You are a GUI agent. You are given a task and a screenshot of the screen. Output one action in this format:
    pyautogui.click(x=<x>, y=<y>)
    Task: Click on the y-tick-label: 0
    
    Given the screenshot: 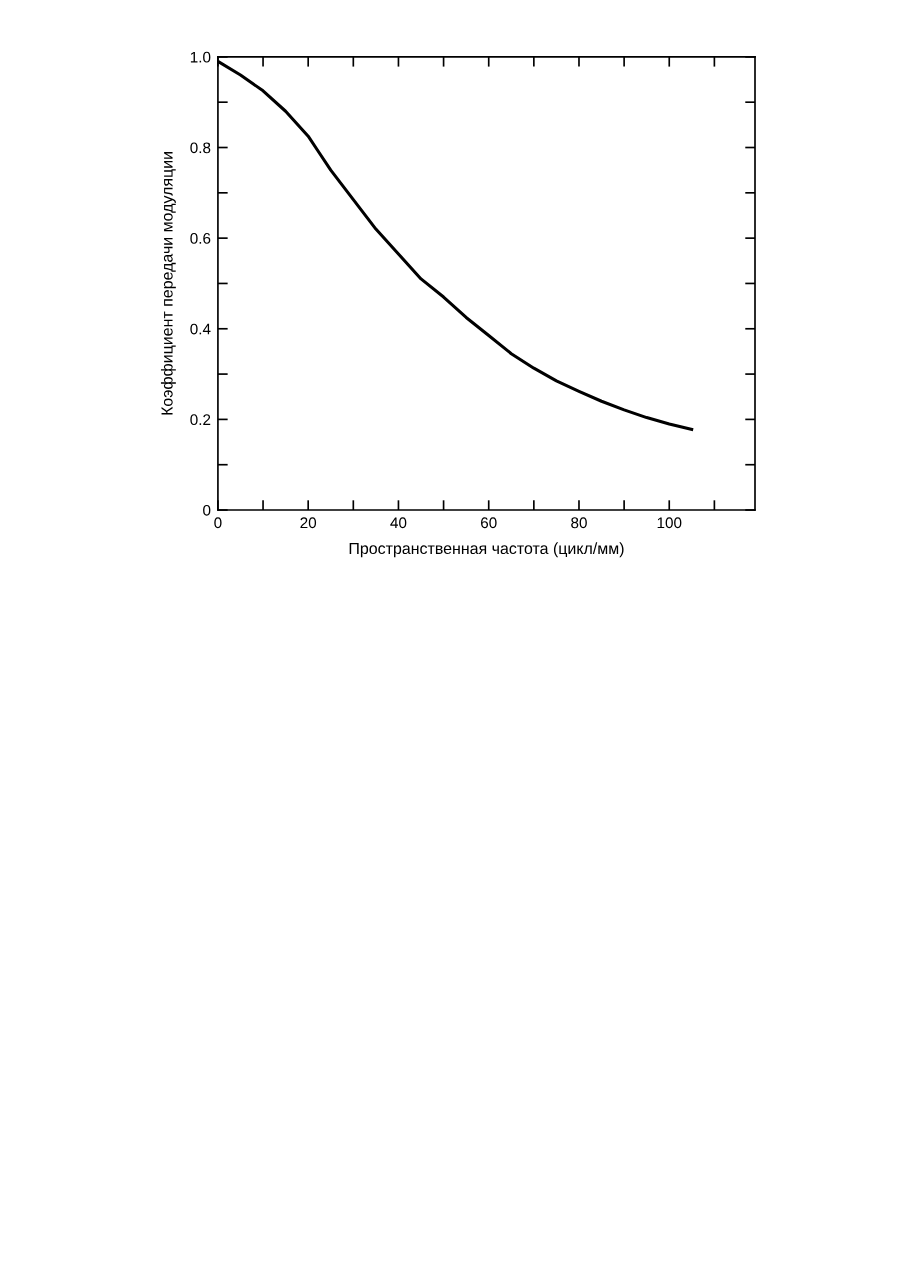 What is the action you would take?
    pyautogui.click(x=207, y=510)
    